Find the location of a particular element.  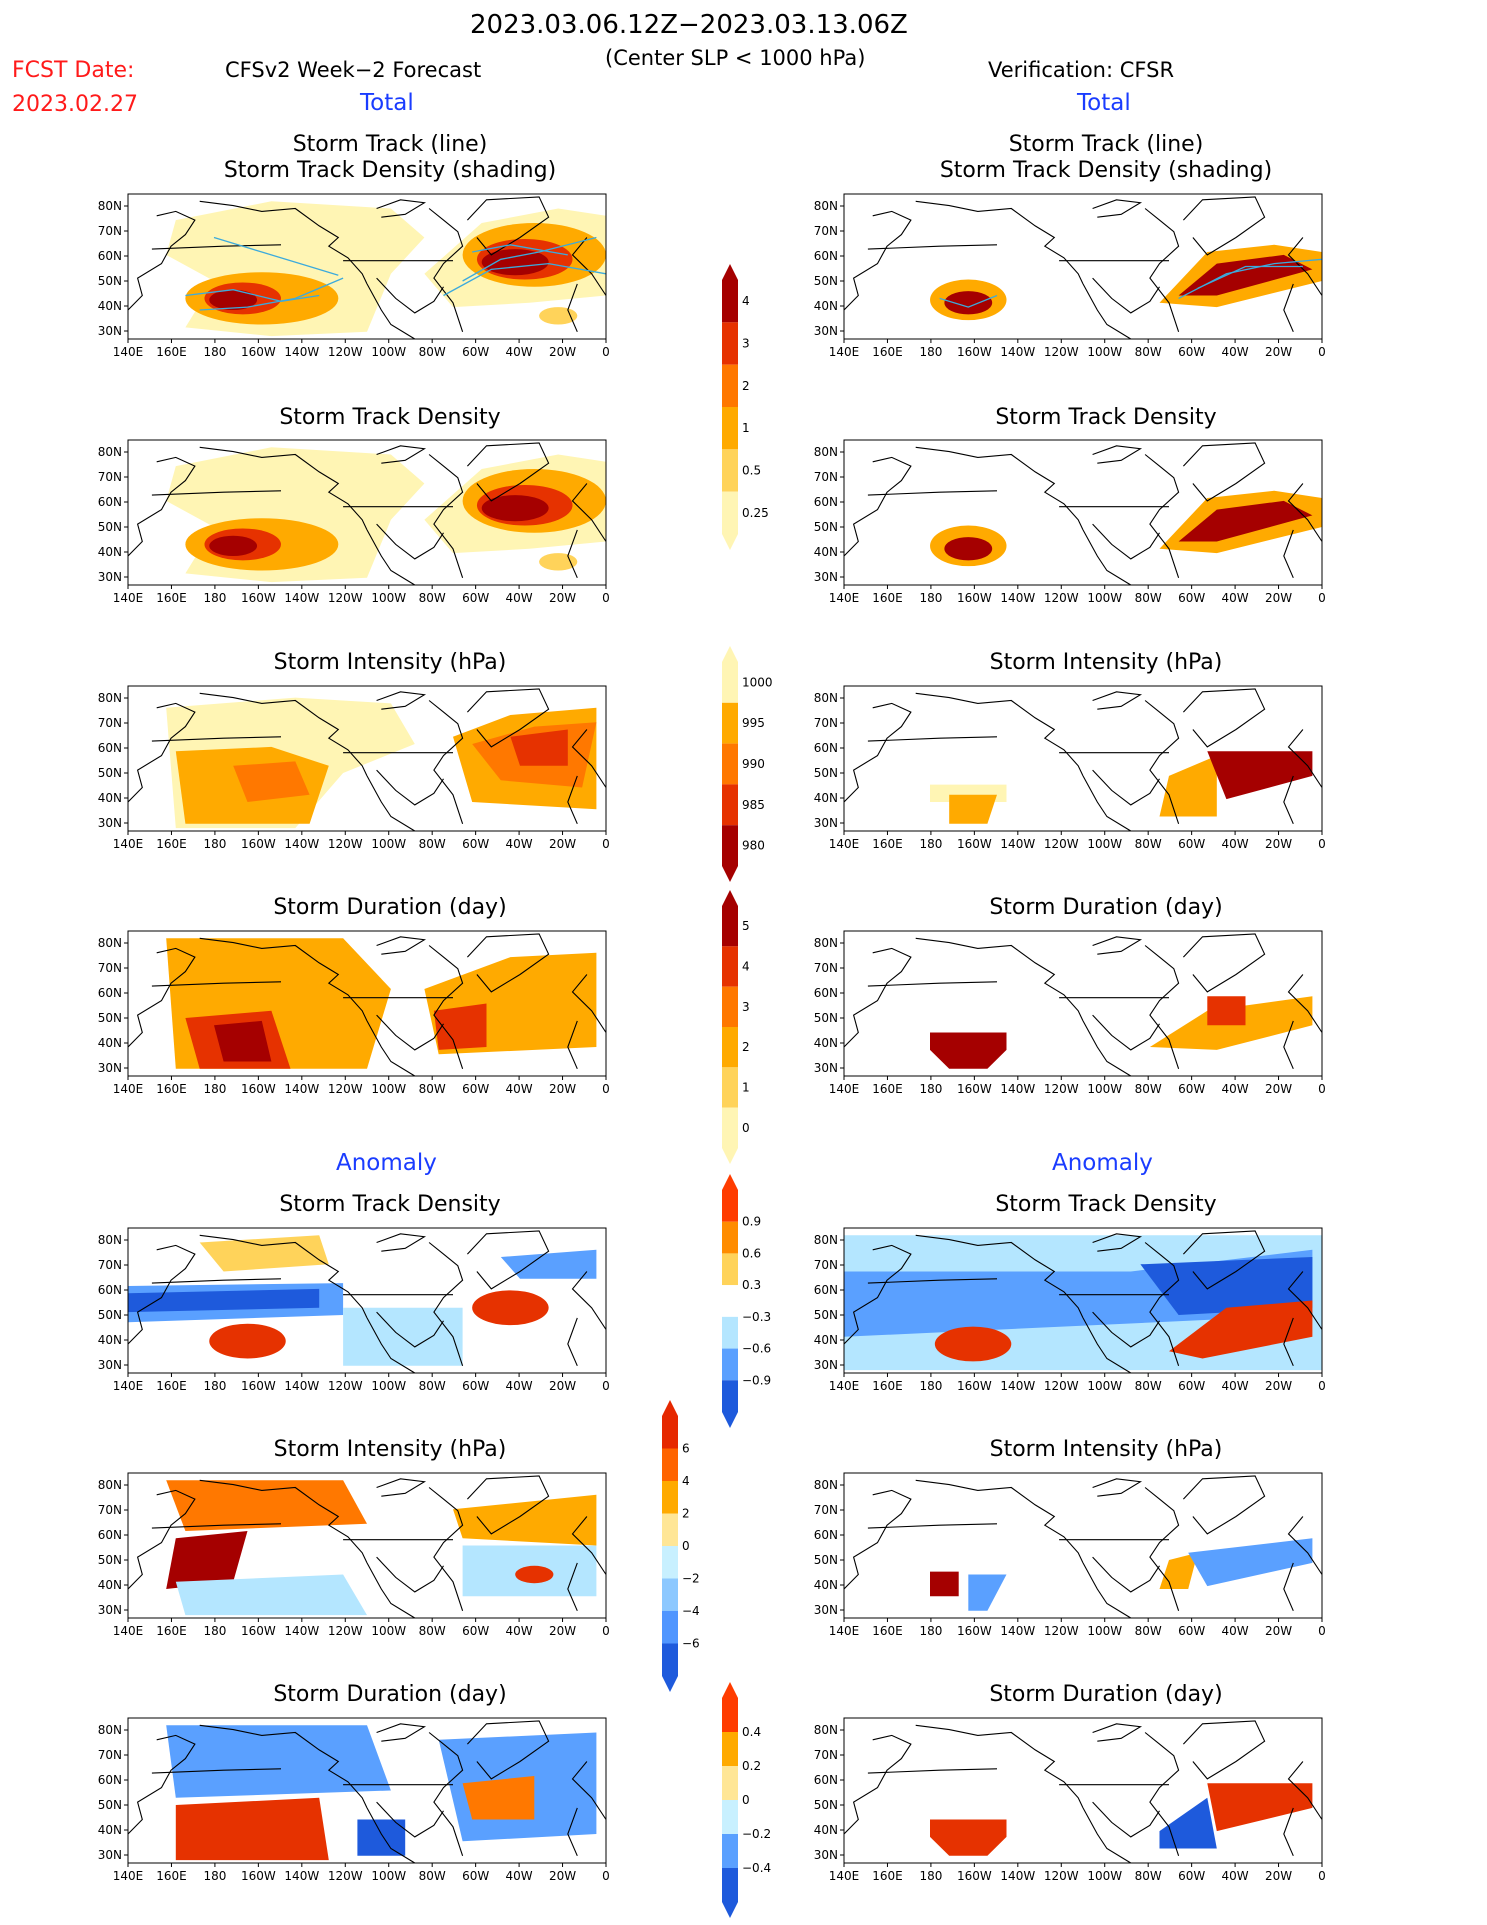

lat-tick-label: 30N is located at coordinates (826, 1855).